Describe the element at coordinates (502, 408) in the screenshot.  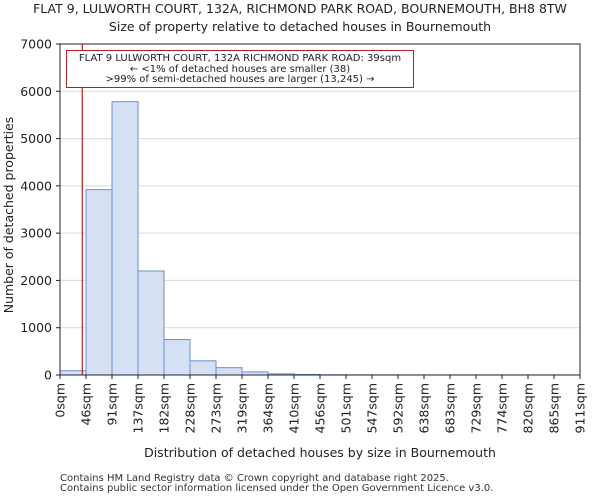
I see `x-tick-label: 774sqm` at that location.